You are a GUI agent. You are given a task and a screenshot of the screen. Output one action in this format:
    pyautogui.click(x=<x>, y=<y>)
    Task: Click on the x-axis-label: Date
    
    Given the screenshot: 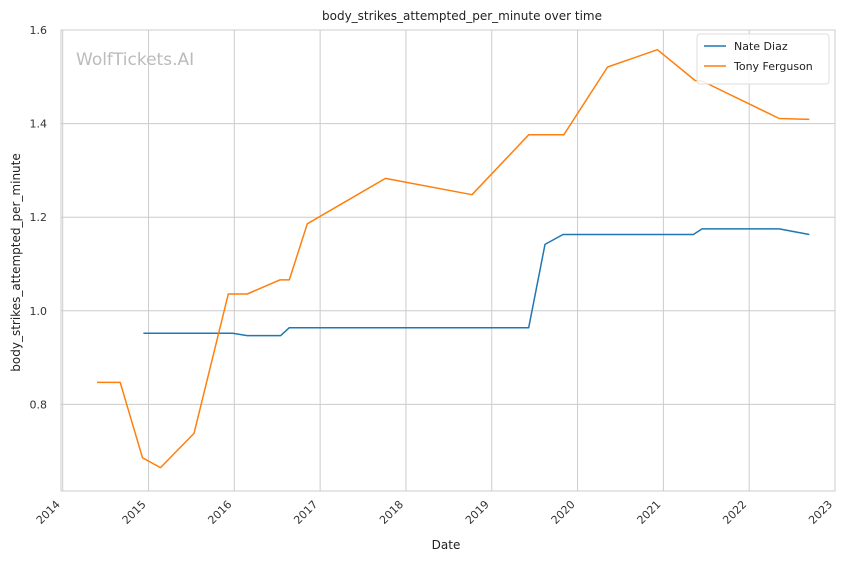 What is the action you would take?
    pyautogui.click(x=446, y=545)
    